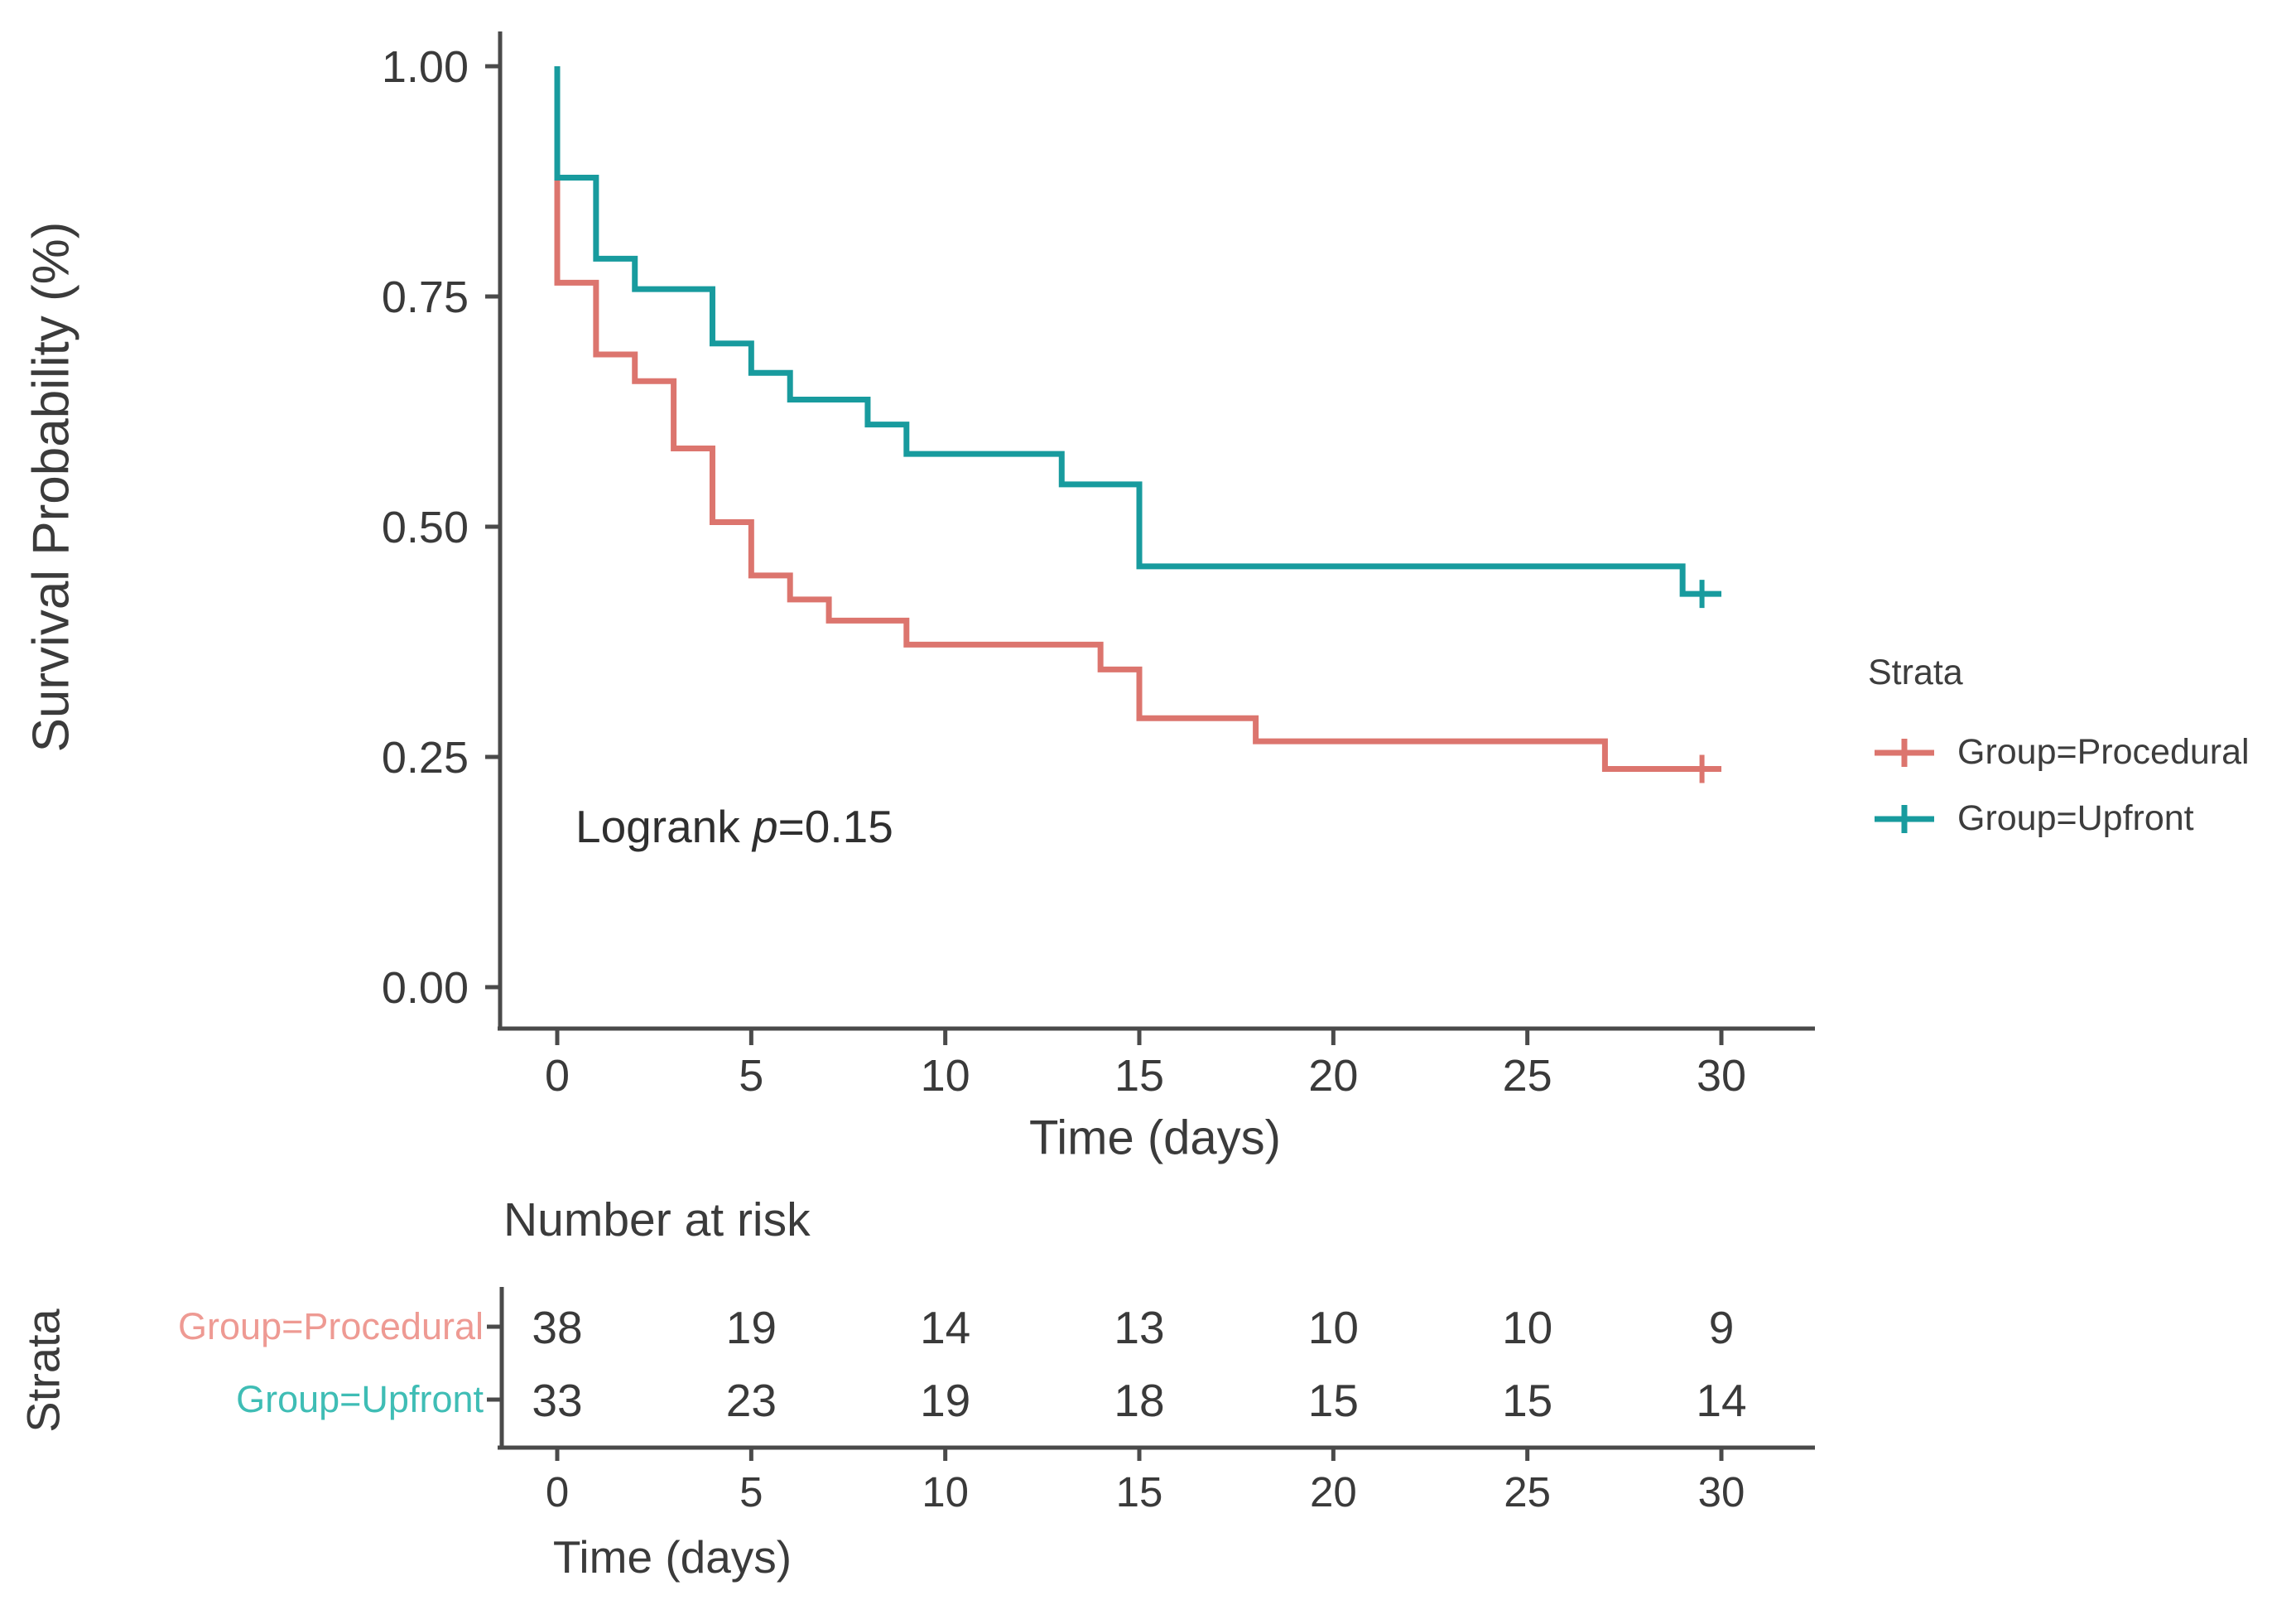  I want to click on x-tick-label: 5, so click(751, 1076).